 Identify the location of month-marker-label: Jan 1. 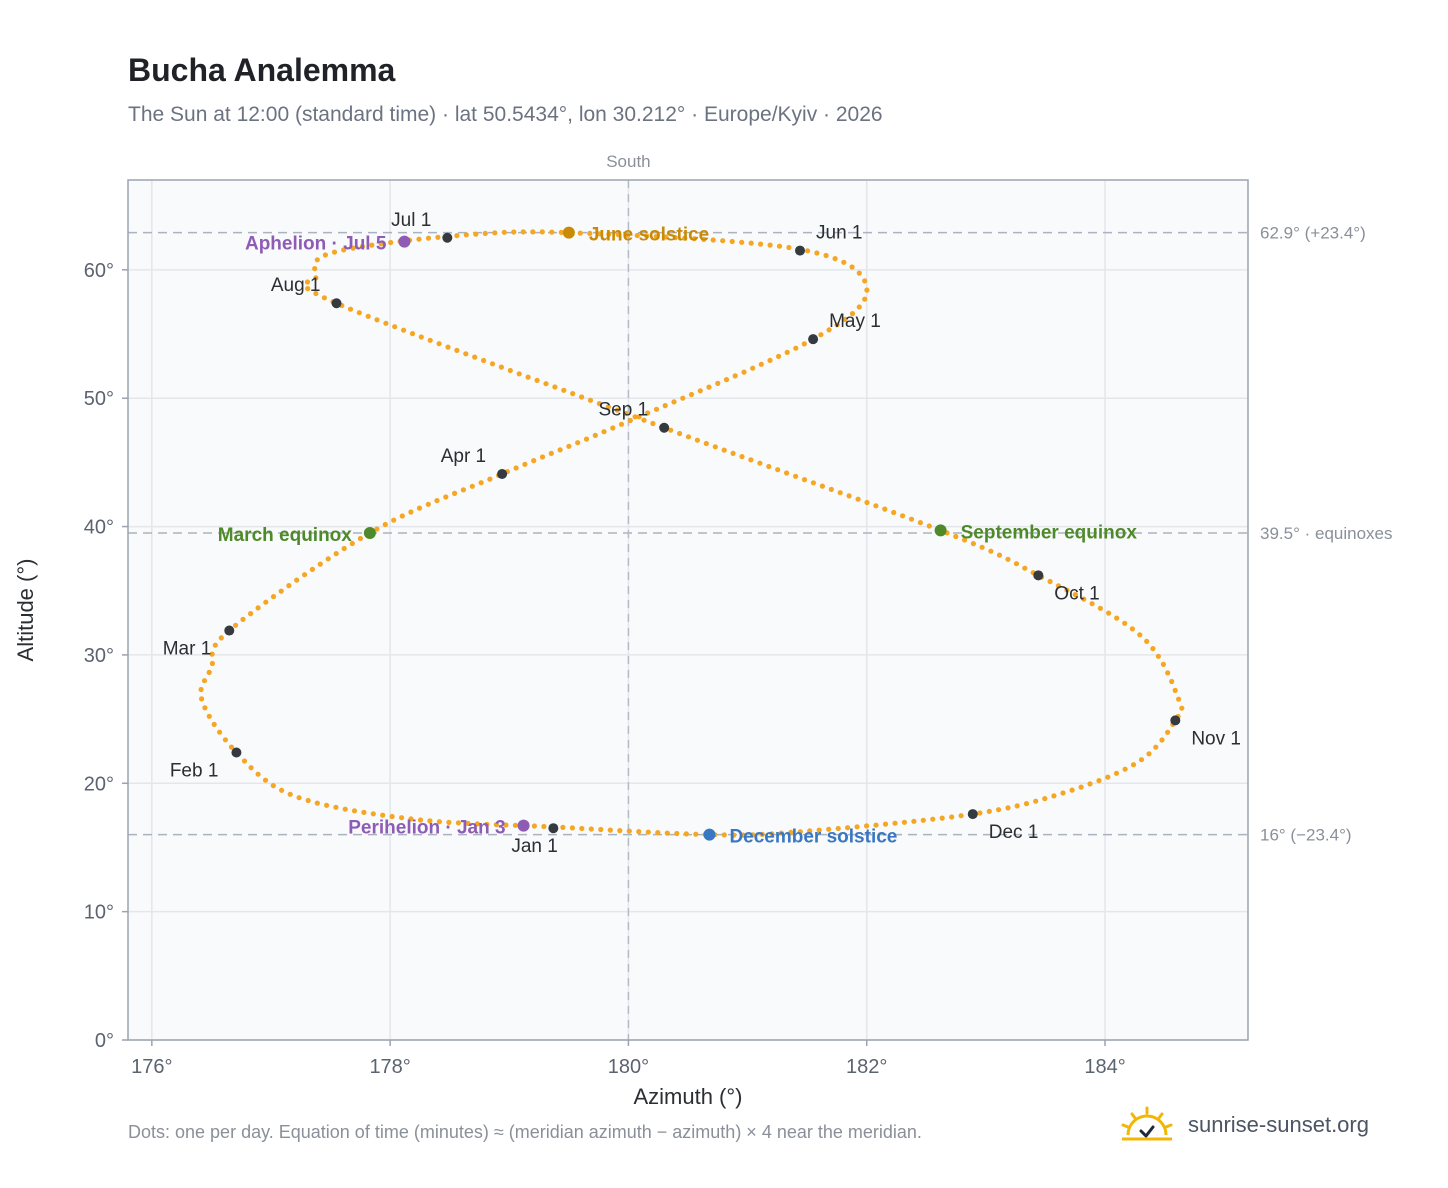
(534, 846).